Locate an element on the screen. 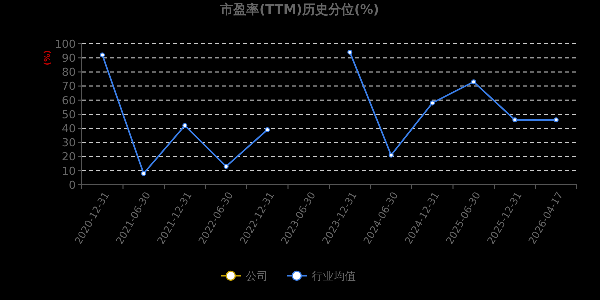 Image resolution: width=600 pixels, height=300 pixels. y-tick-label: 30 is located at coordinates (69, 143).